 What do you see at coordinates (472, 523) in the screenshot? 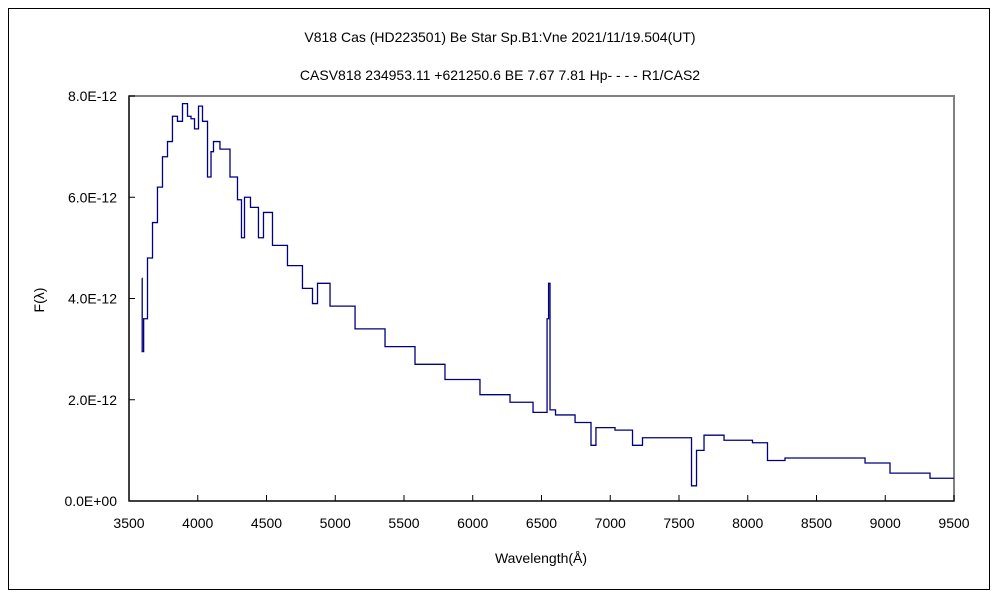
I see `x-tick-label: 6000` at bounding box center [472, 523].